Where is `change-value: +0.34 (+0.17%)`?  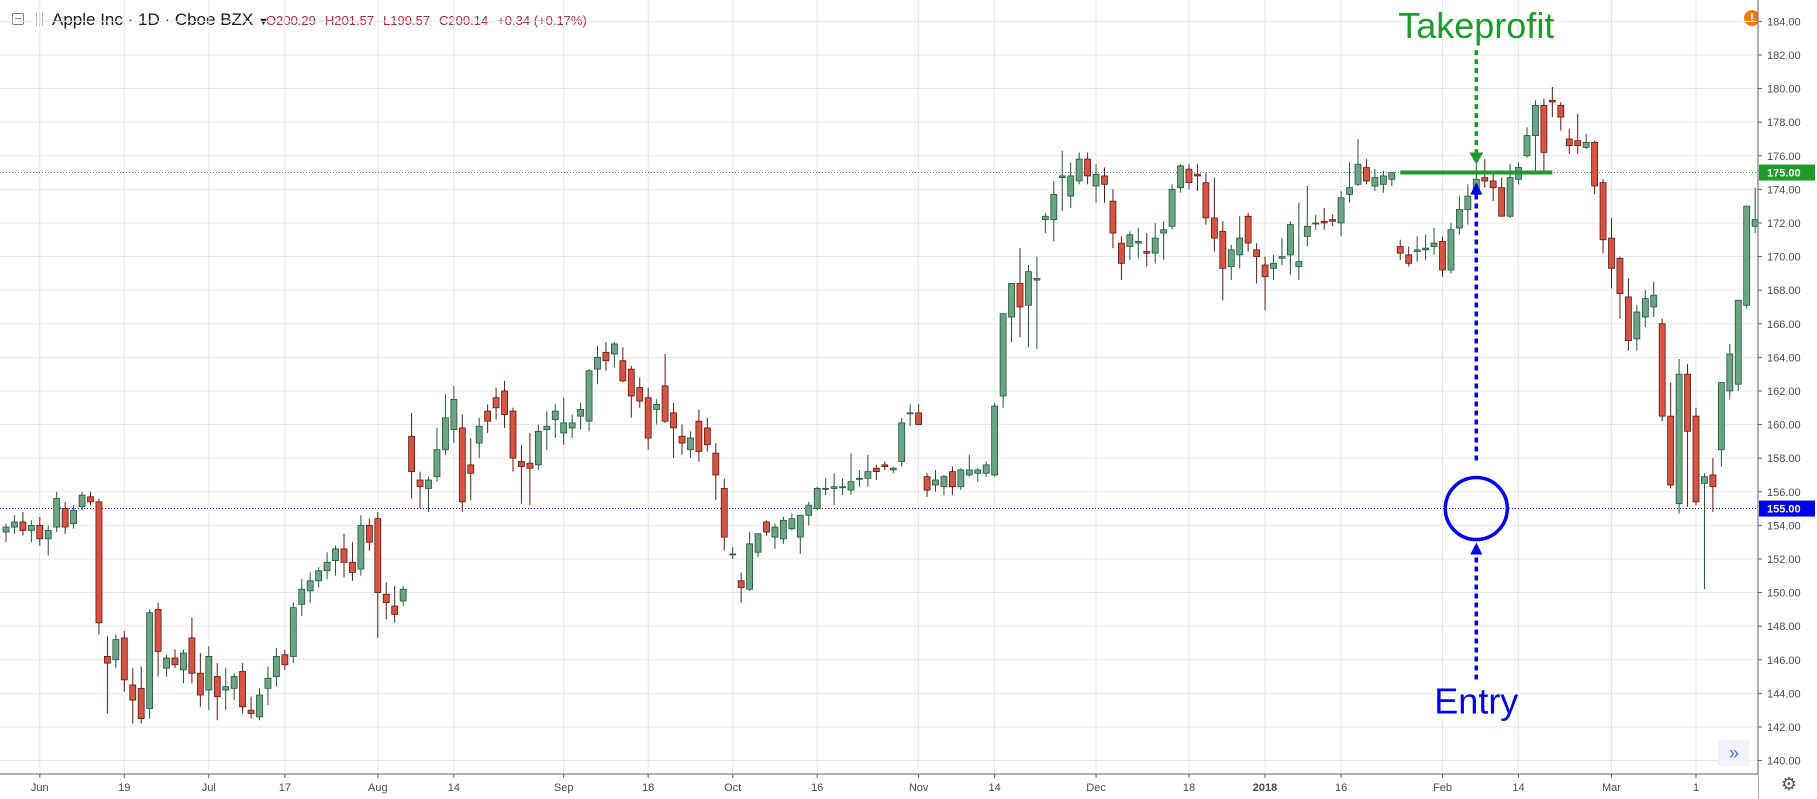 change-value: +0.34 (+0.17%) is located at coordinates (542, 20).